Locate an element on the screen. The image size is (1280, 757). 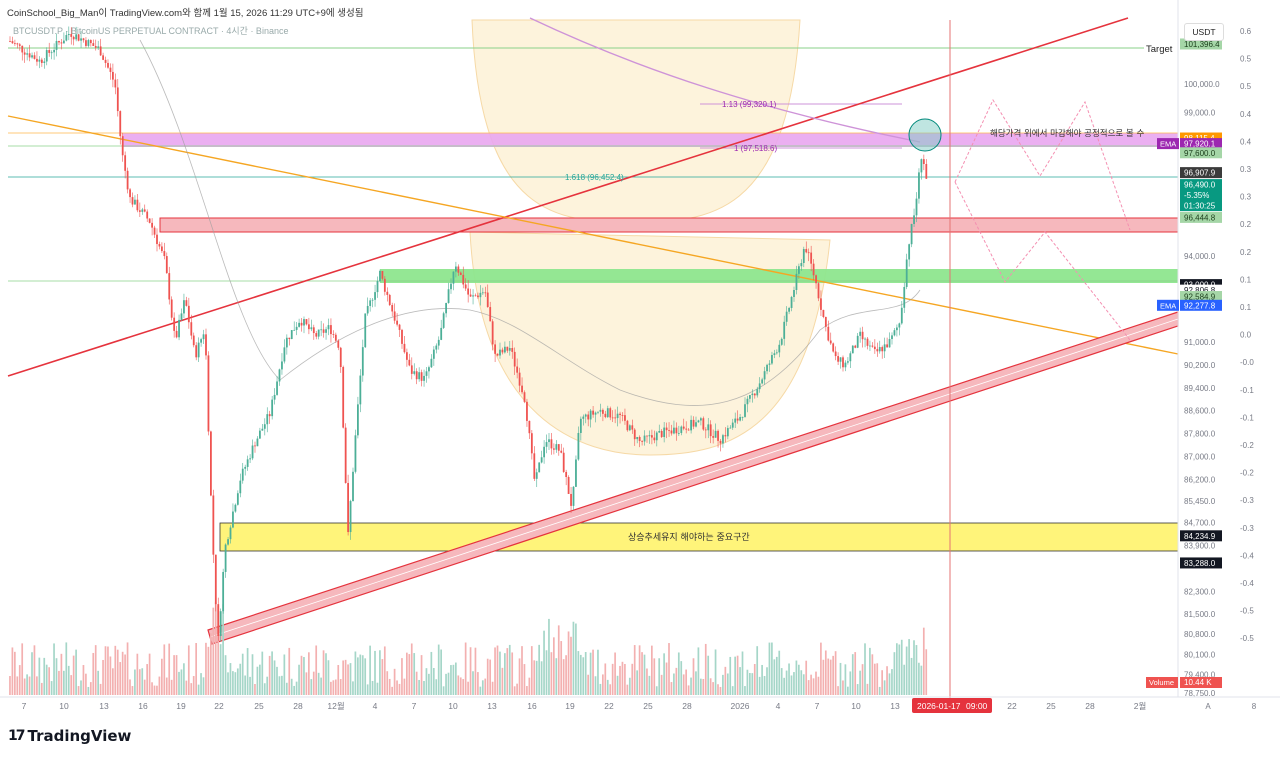
price-tick-label: 87,000.0 is located at coordinates (1200, 457).